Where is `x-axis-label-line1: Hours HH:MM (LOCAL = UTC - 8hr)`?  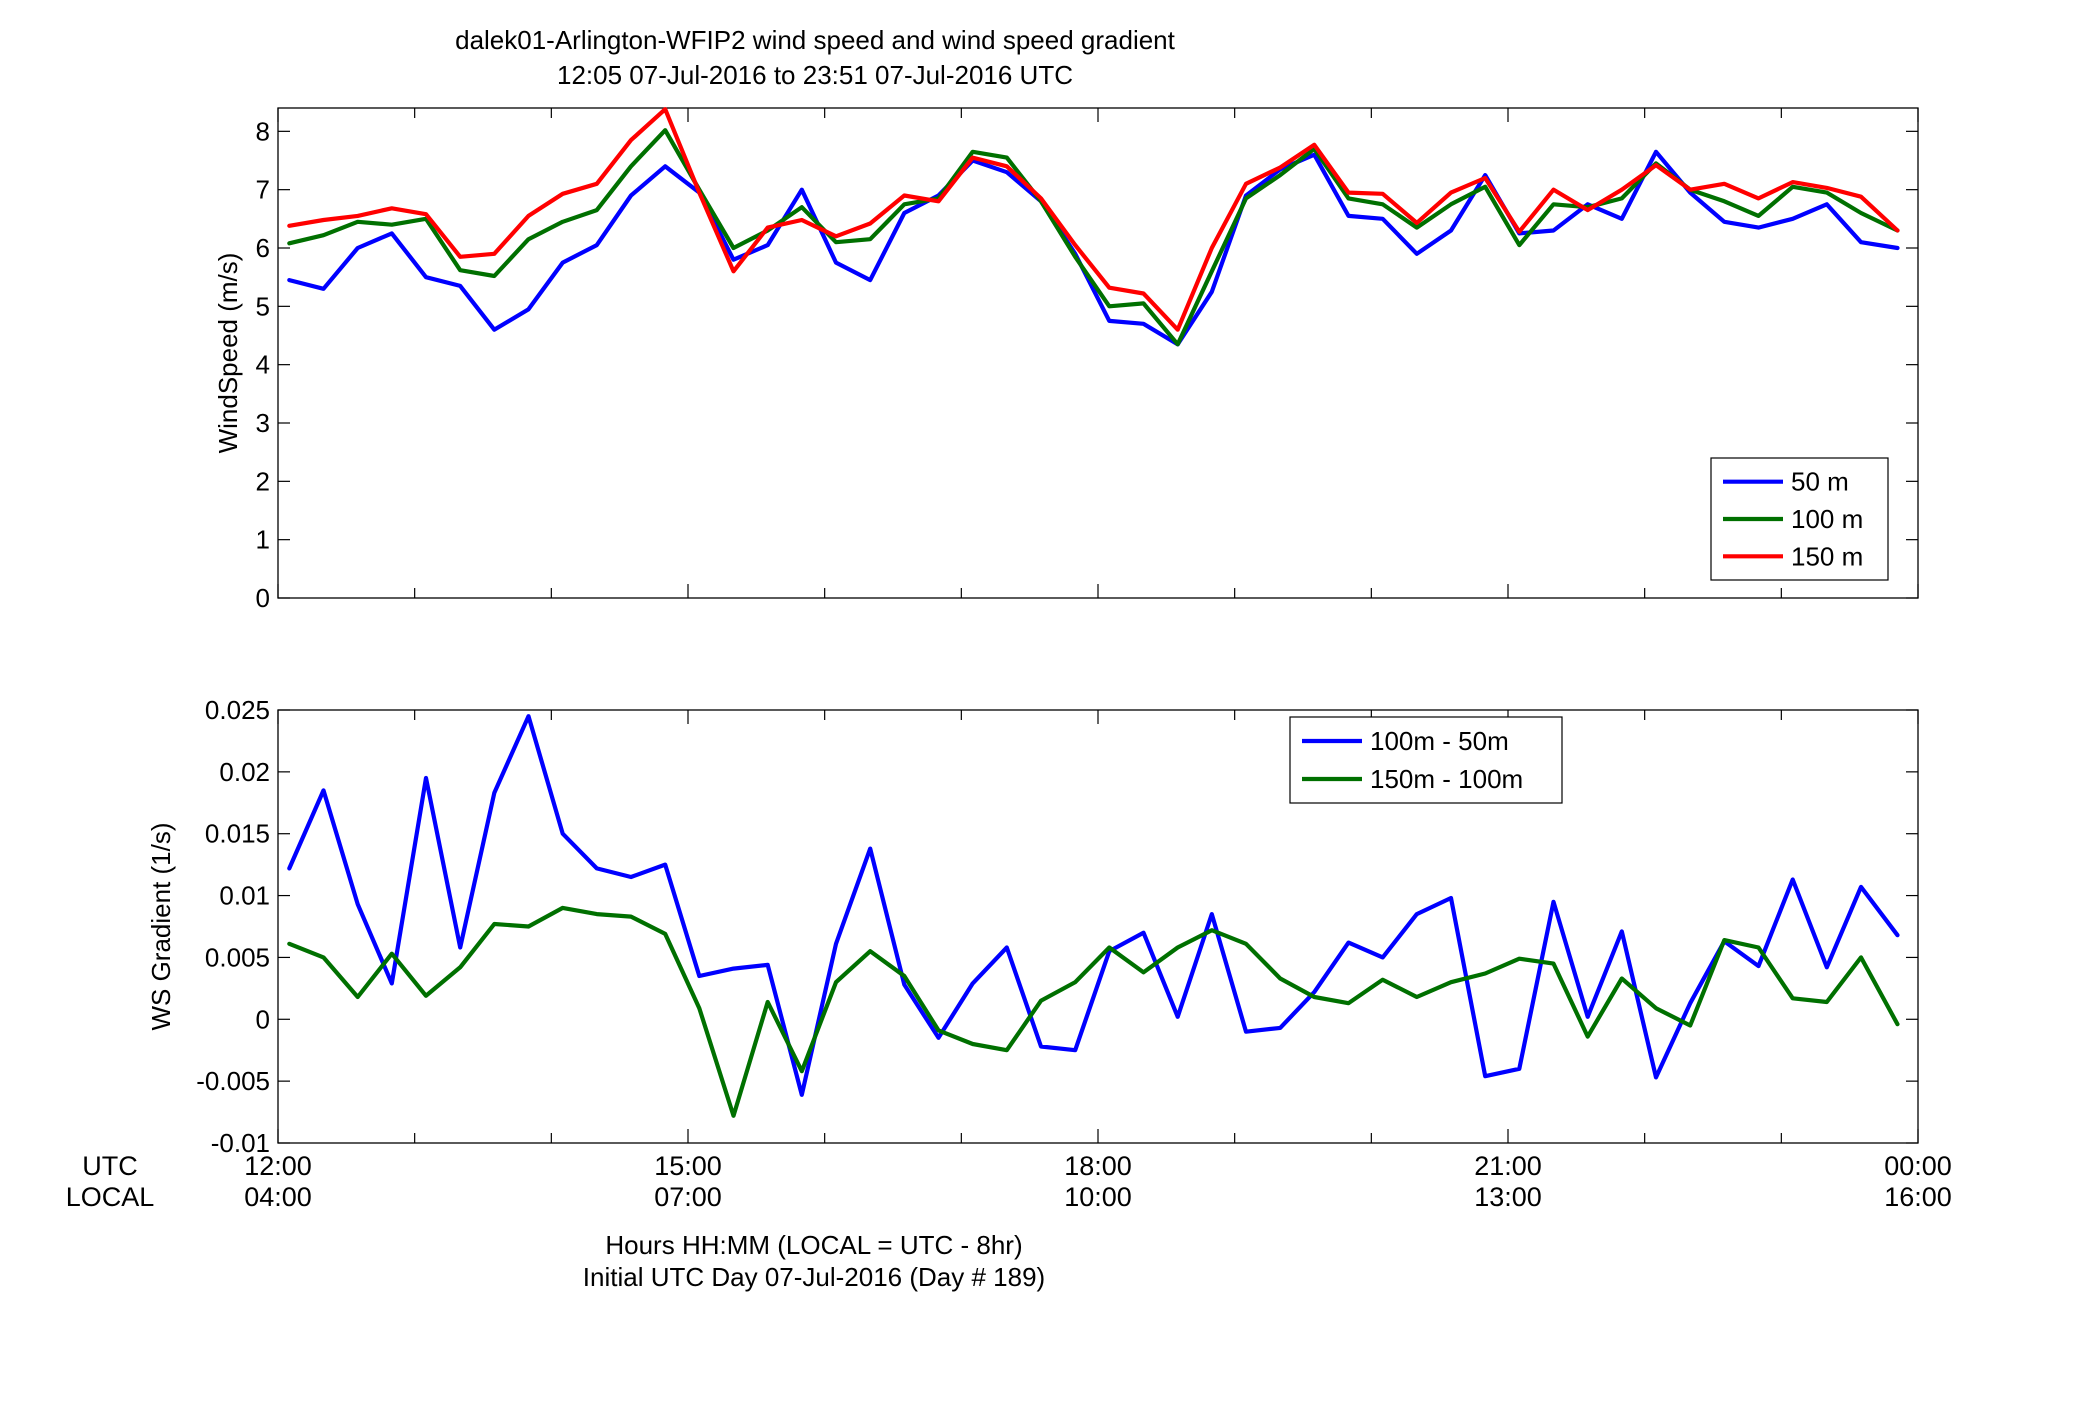
x-axis-label-line1: Hours HH:MM (LOCAL = UTC - 8hr) is located at coordinates (813, 1245).